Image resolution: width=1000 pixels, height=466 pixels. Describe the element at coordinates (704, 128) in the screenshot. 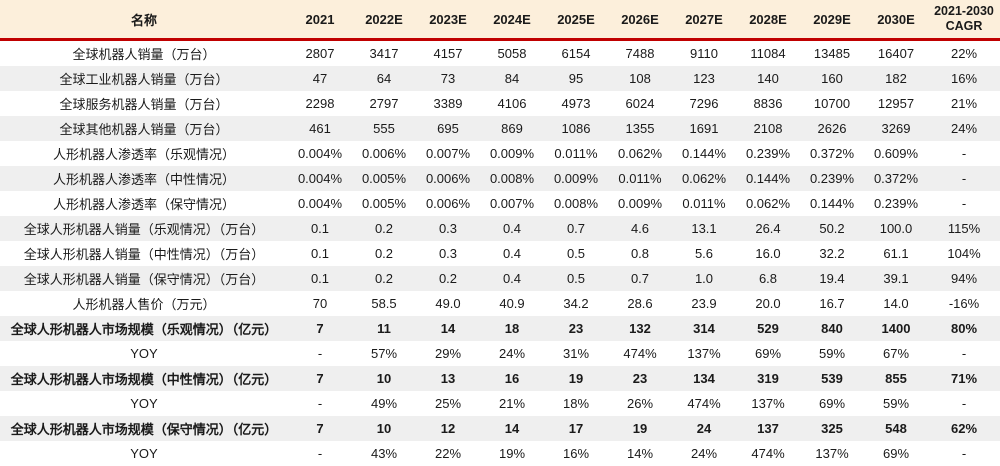

I see `value-cell: 1691` at that location.